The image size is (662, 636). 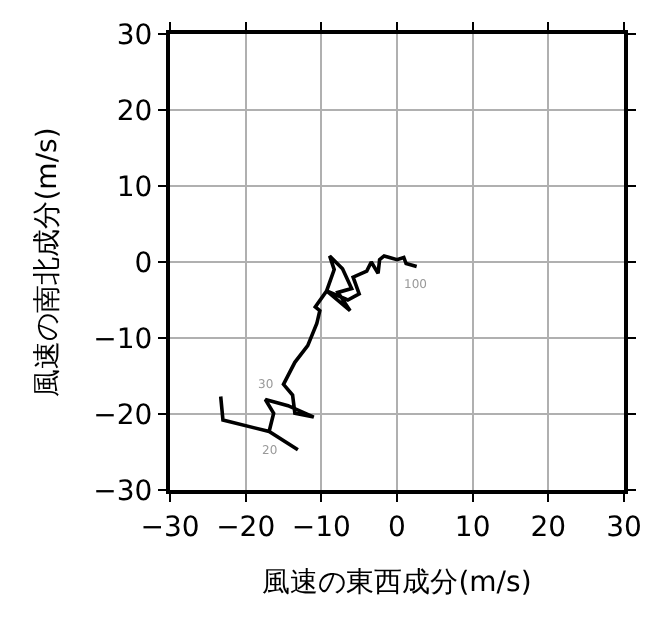 What do you see at coordinates (170, 527) in the screenshot?
I see `x-tick-label: −30` at bounding box center [170, 527].